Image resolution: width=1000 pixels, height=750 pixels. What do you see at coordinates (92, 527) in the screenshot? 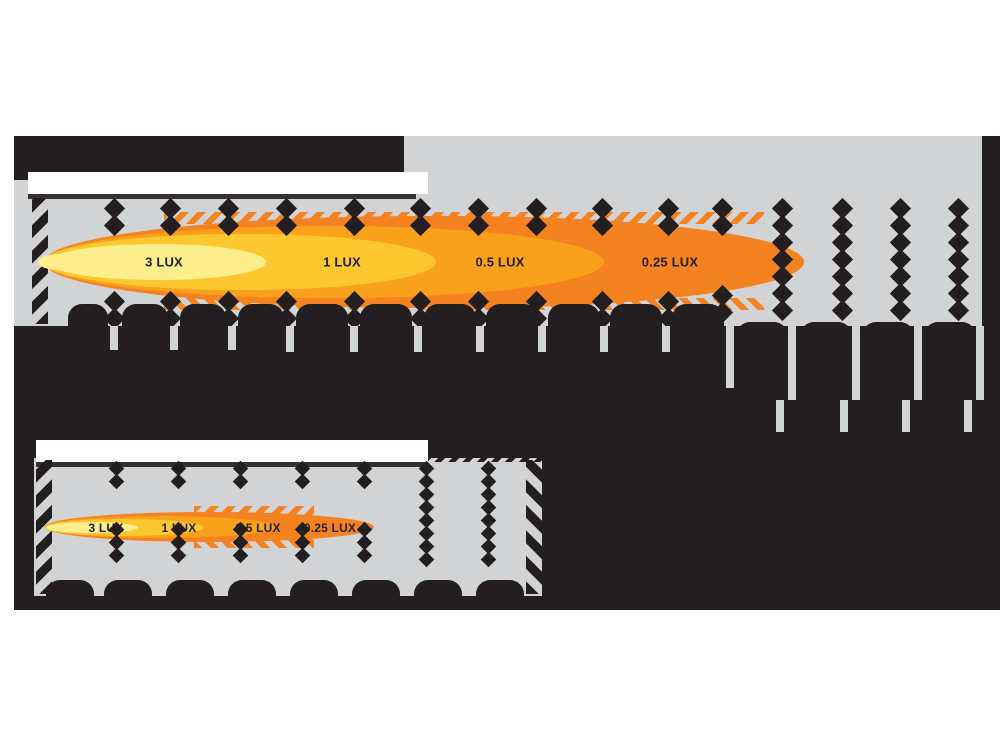
I see `lower-lobe-3lux` at bounding box center [92, 527].